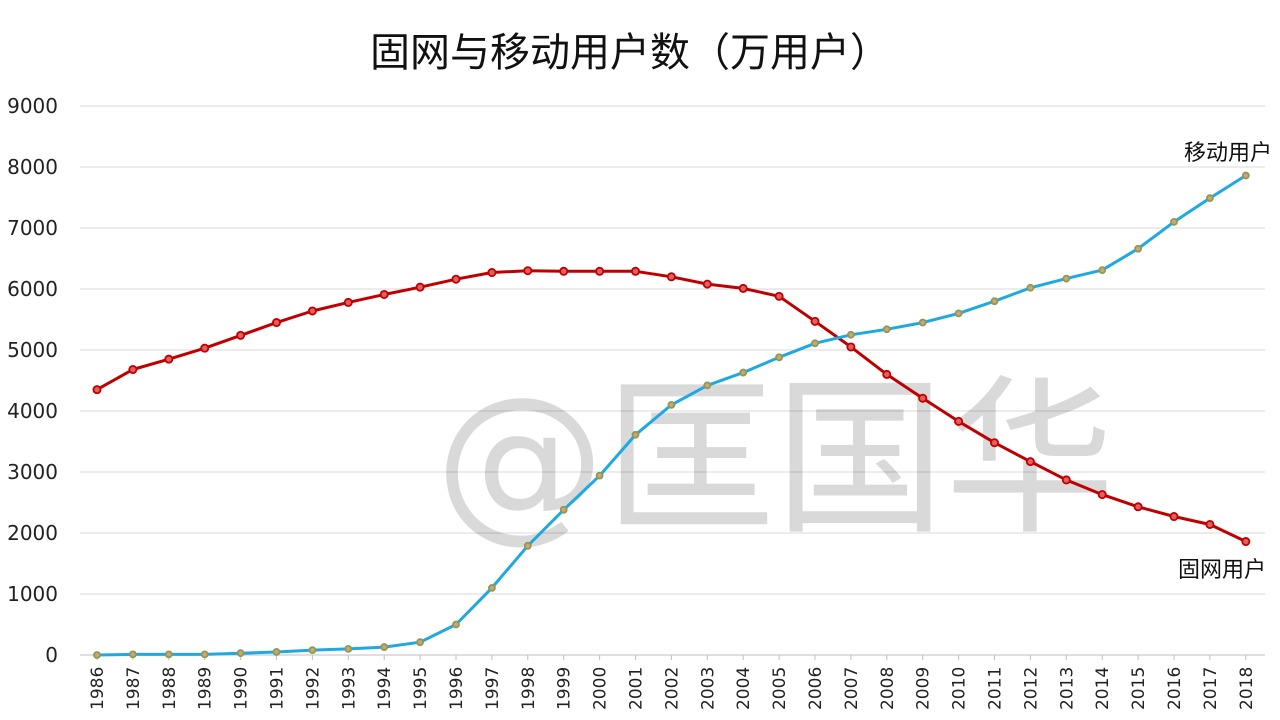 Image resolution: width=1280 pixels, height=720 pixels. I want to click on y-tick-label: 7000, so click(32, 228).